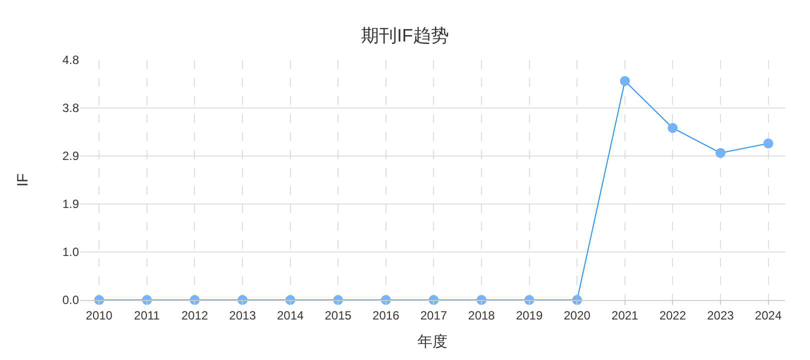 This screenshot has height=360, width=810. I want to click on x-tick-label: 2013, so click(242, 315).